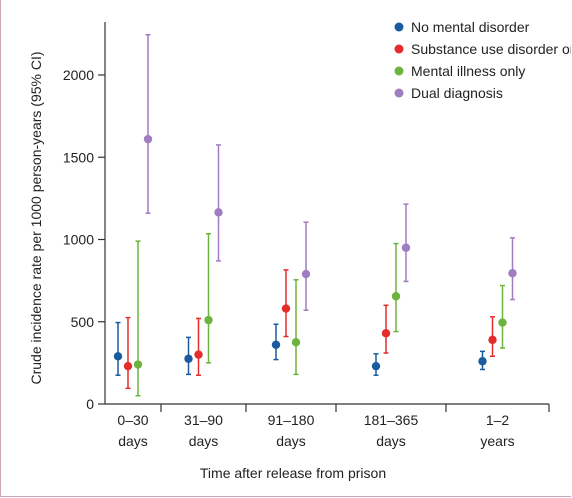  I want to click on y-tick-label: 2000, so click(78, 75).